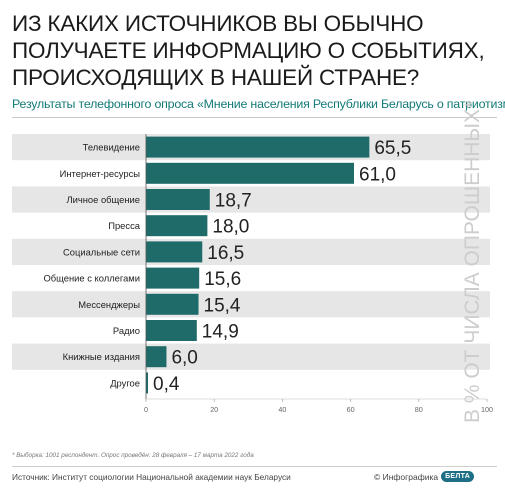 Image resolution: width=505 pixels, height=500 pixels. What do you see at coordinates (233, 201) in the screenshot?
I see `value-label: 18,7` at bounding box center [233, 201].